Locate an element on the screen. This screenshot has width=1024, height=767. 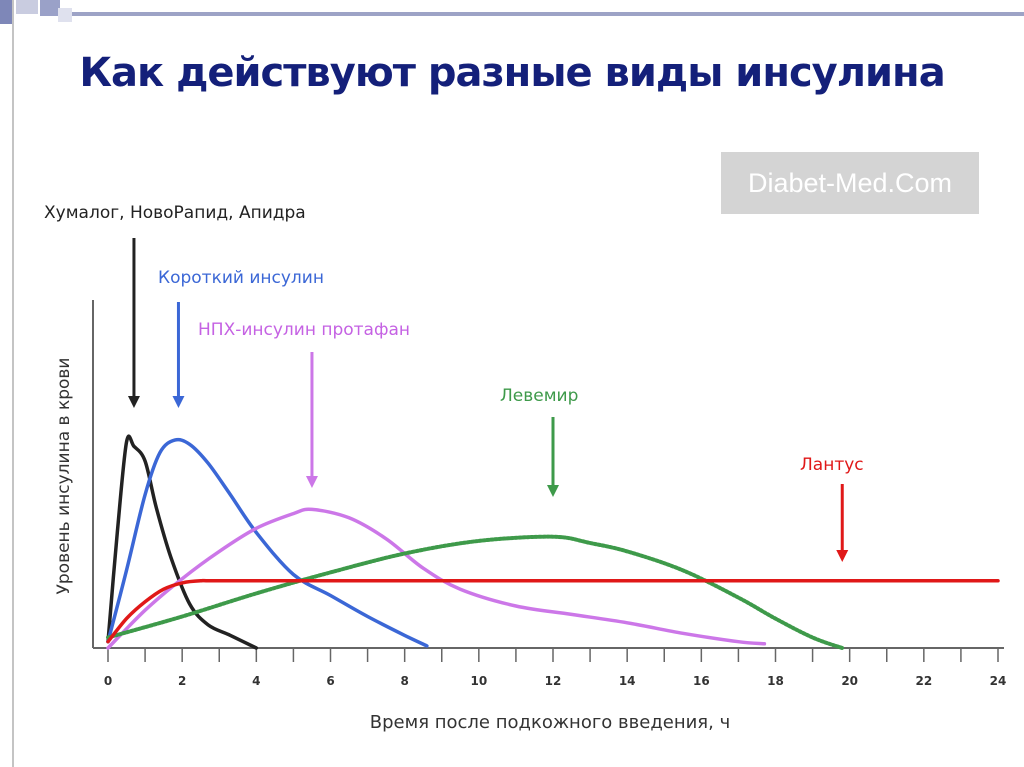
slide-left-border is located at coordinates (13, 383).